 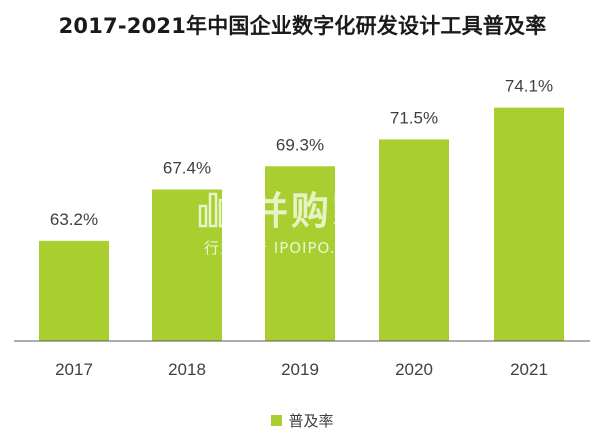 I want to click on bar-2020, so click(x=414, y=240).